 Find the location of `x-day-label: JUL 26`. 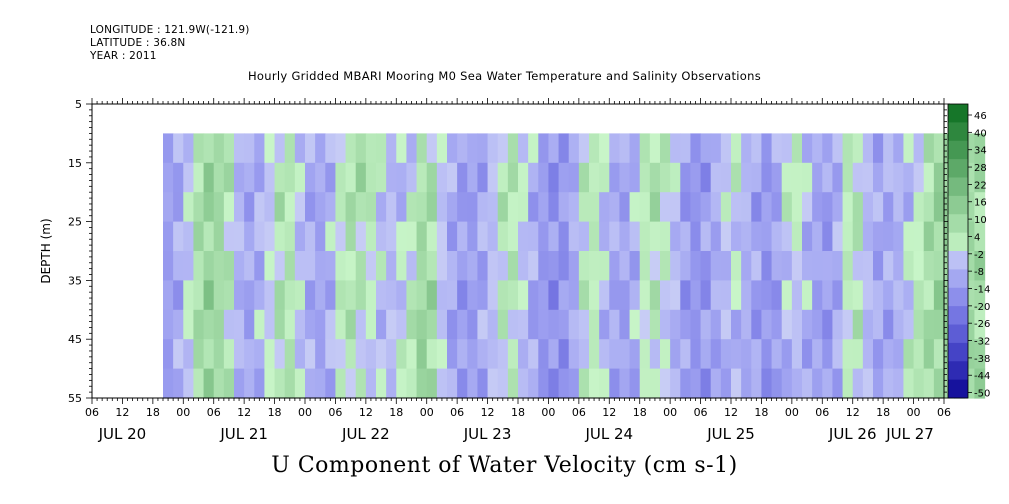

x-day-label: JUL 26 is located at coordinates (852, 434).